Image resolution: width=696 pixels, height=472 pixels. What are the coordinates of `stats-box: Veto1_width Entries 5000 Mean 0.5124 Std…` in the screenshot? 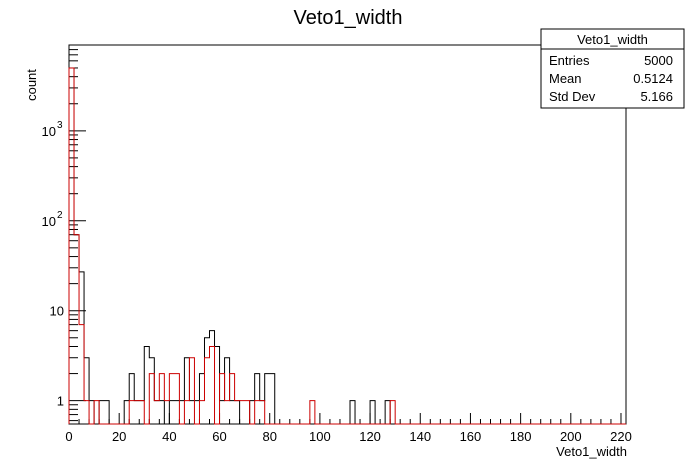 It's located at (612, 68).